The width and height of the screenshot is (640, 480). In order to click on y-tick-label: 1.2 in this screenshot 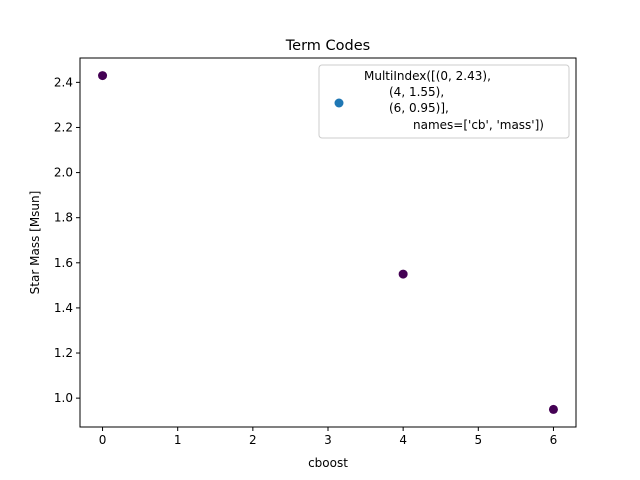, I will do `click(63, 353)`.